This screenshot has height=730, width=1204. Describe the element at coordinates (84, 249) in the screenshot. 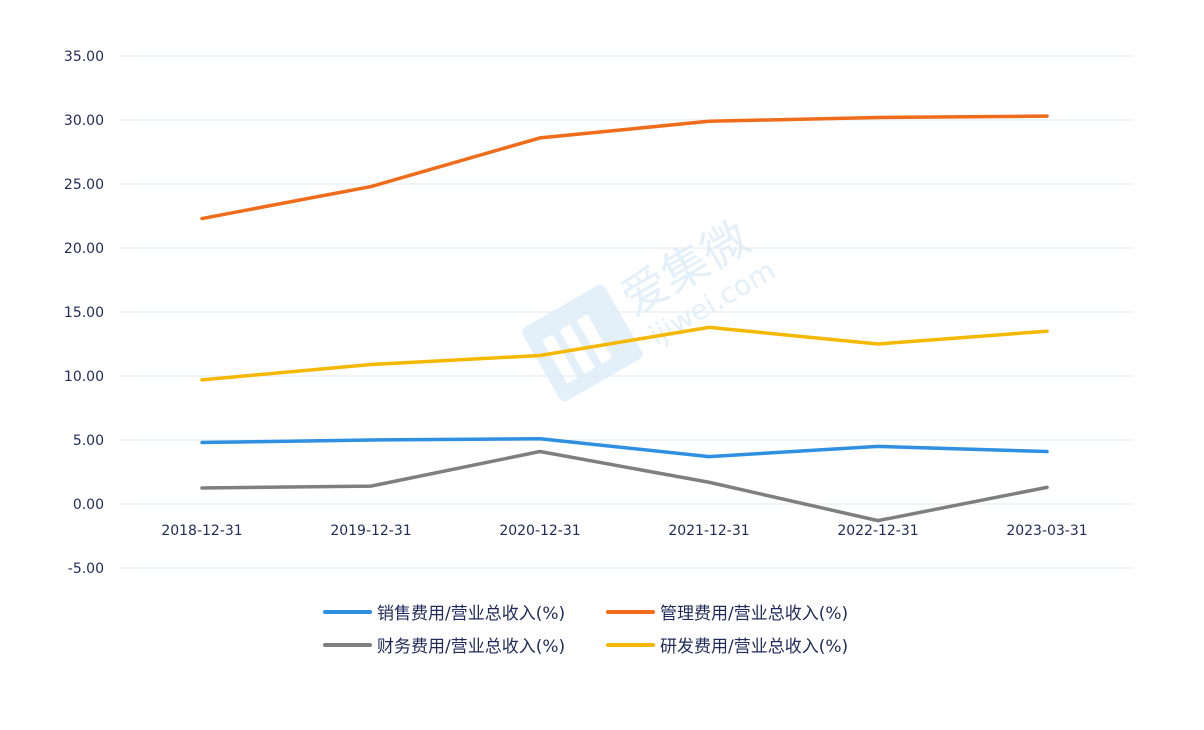

I see `y-tick-label: 20.00` at that location.